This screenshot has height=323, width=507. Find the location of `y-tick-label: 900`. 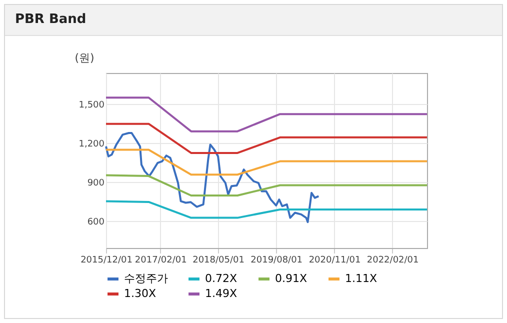

y-tick-label: 900 is located at coordinates (96, 183).